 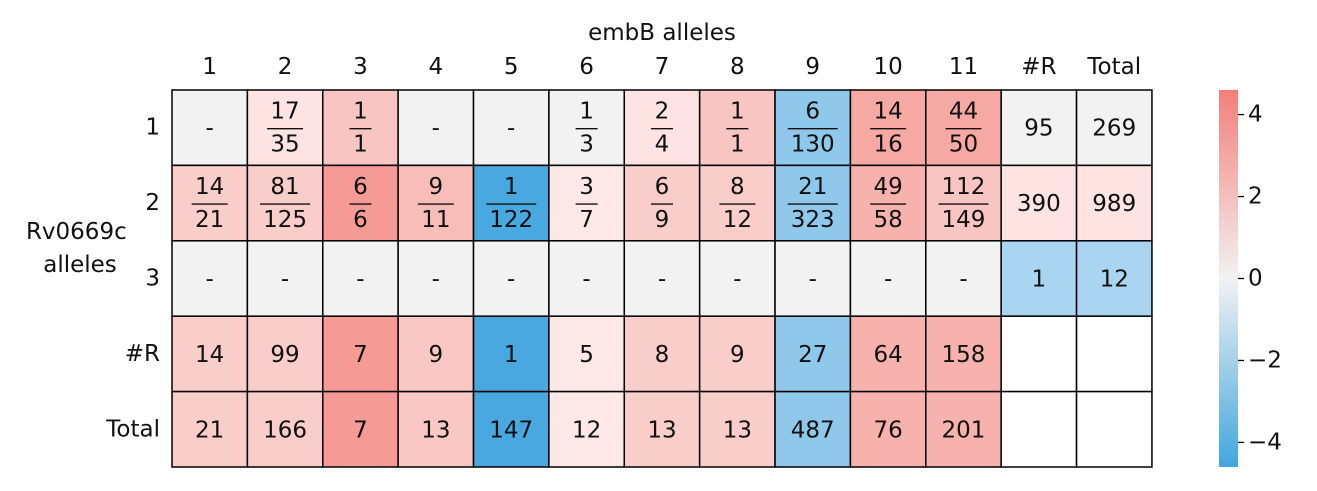 I want to click on column-label: 5, so click(x=511, y=67).